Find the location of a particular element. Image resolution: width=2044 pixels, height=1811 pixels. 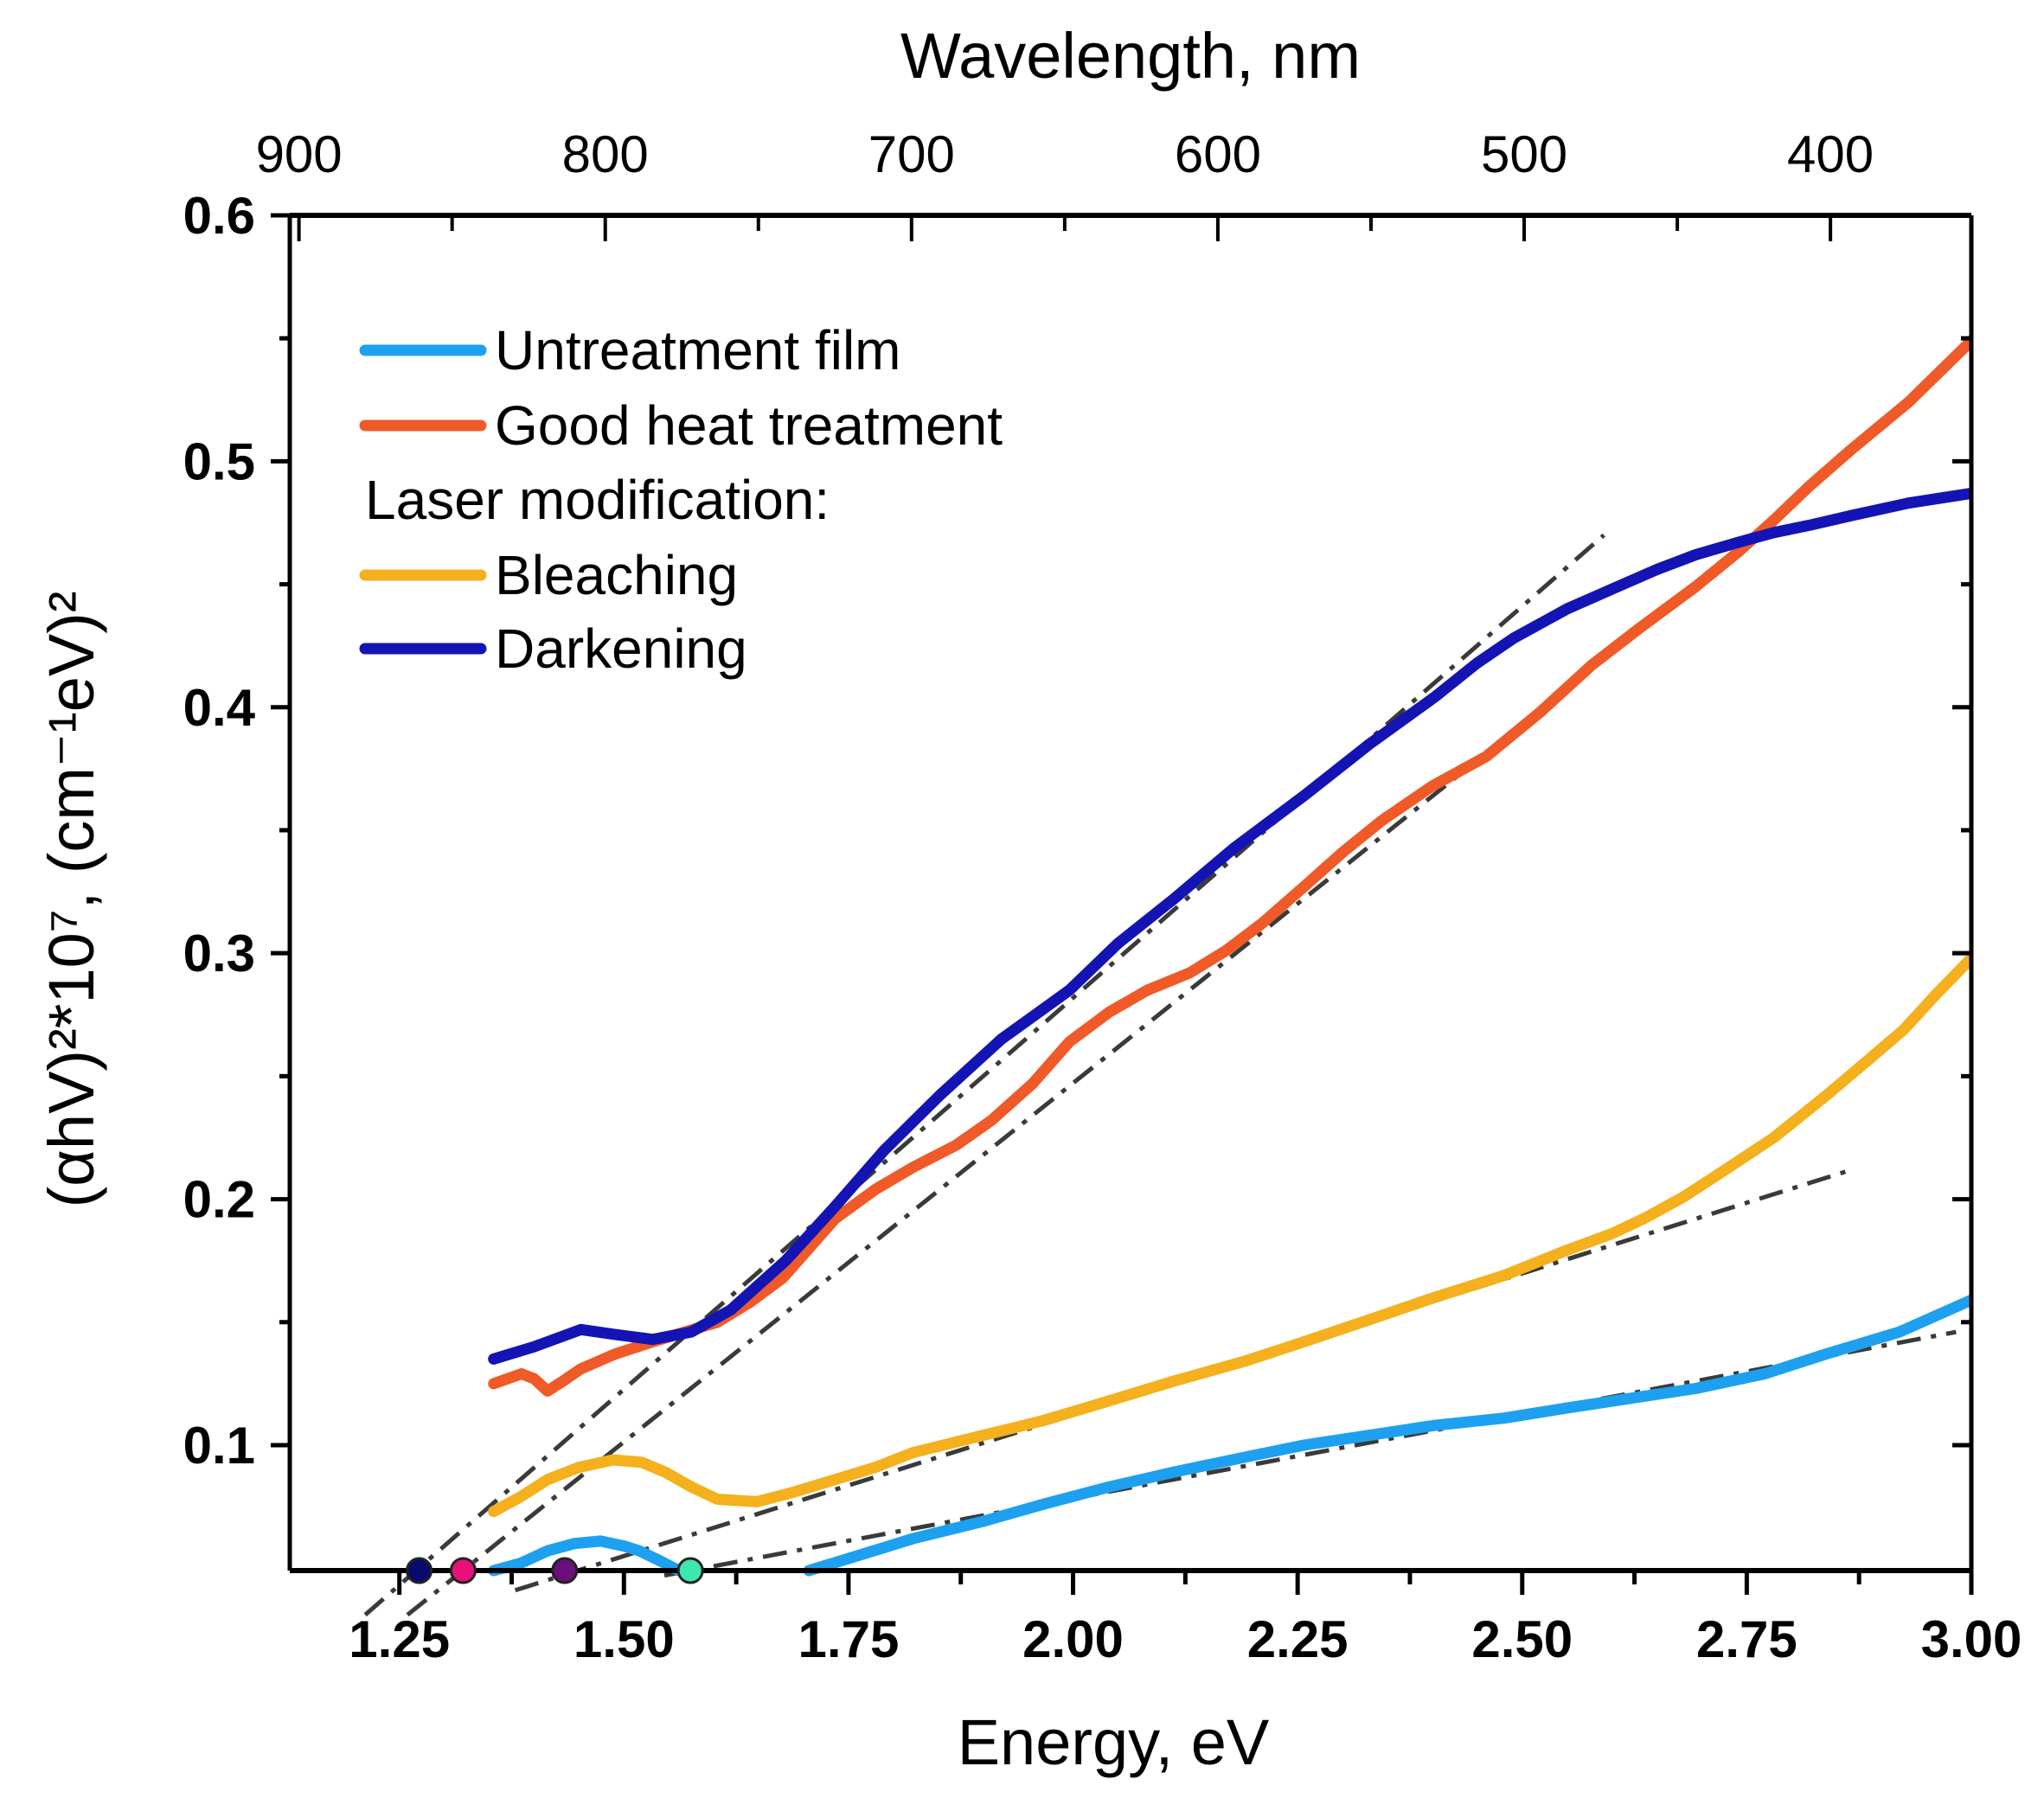

untreatment-intercept-marker is located at coordinates (690, 1570).